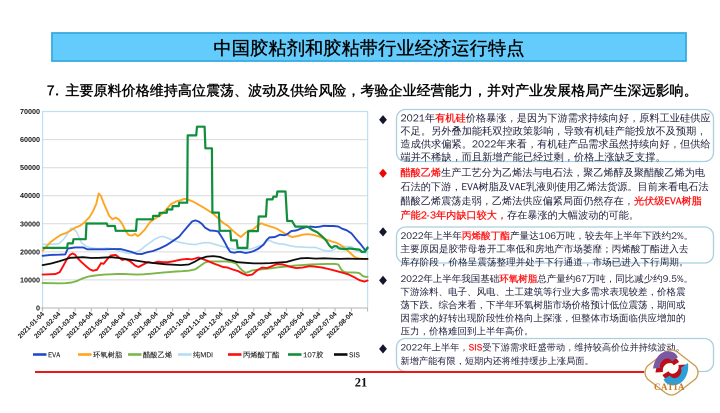 This screenshot has width=720, height=413. What do you see at coordinates (38, 308) in the screenshot?
I see `svg-text: 0` at bounding box center [38, 308].